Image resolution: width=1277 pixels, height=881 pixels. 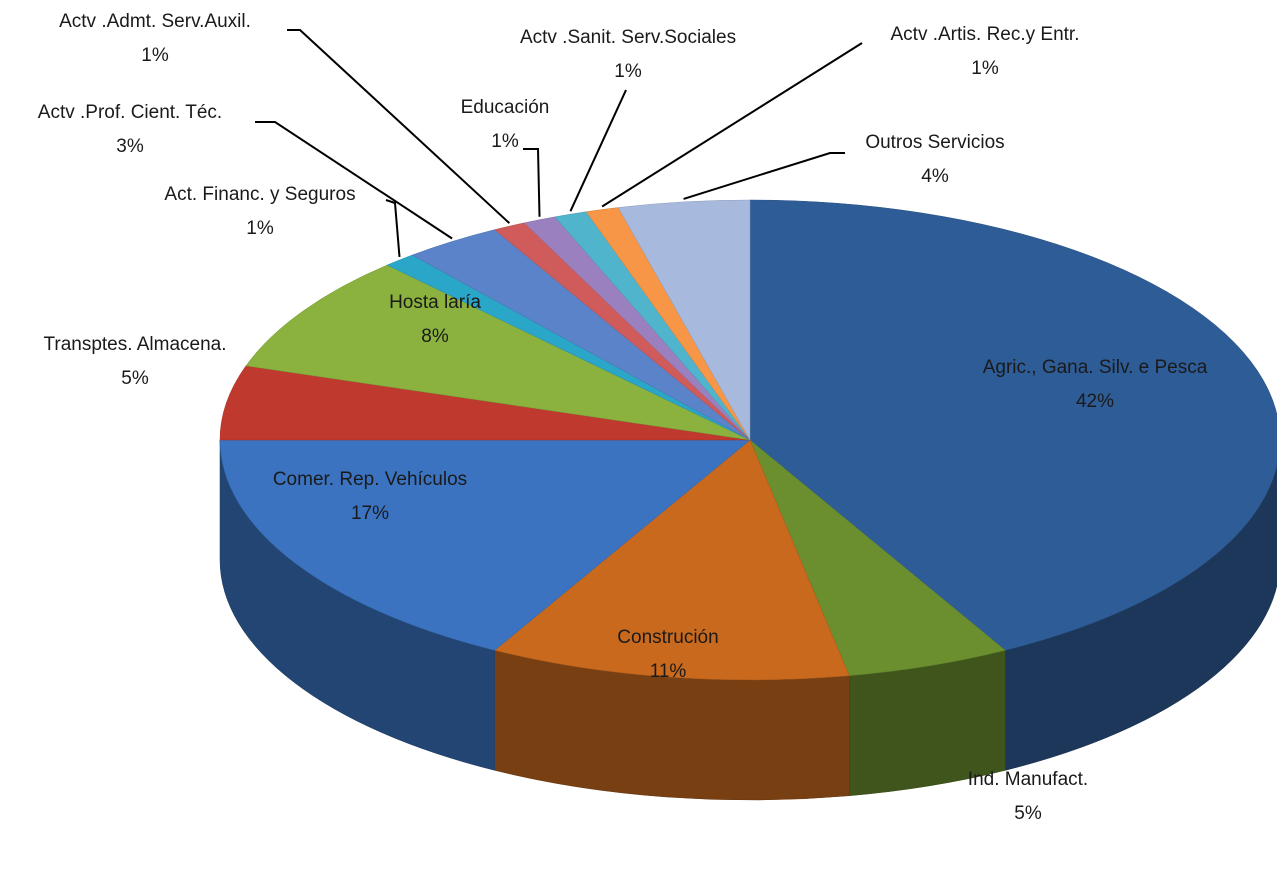 What do you see at coordinates (934, 142) in the screenshot?
I see `data-label-name: Outros Servicios` at bounding box center [934, 142].